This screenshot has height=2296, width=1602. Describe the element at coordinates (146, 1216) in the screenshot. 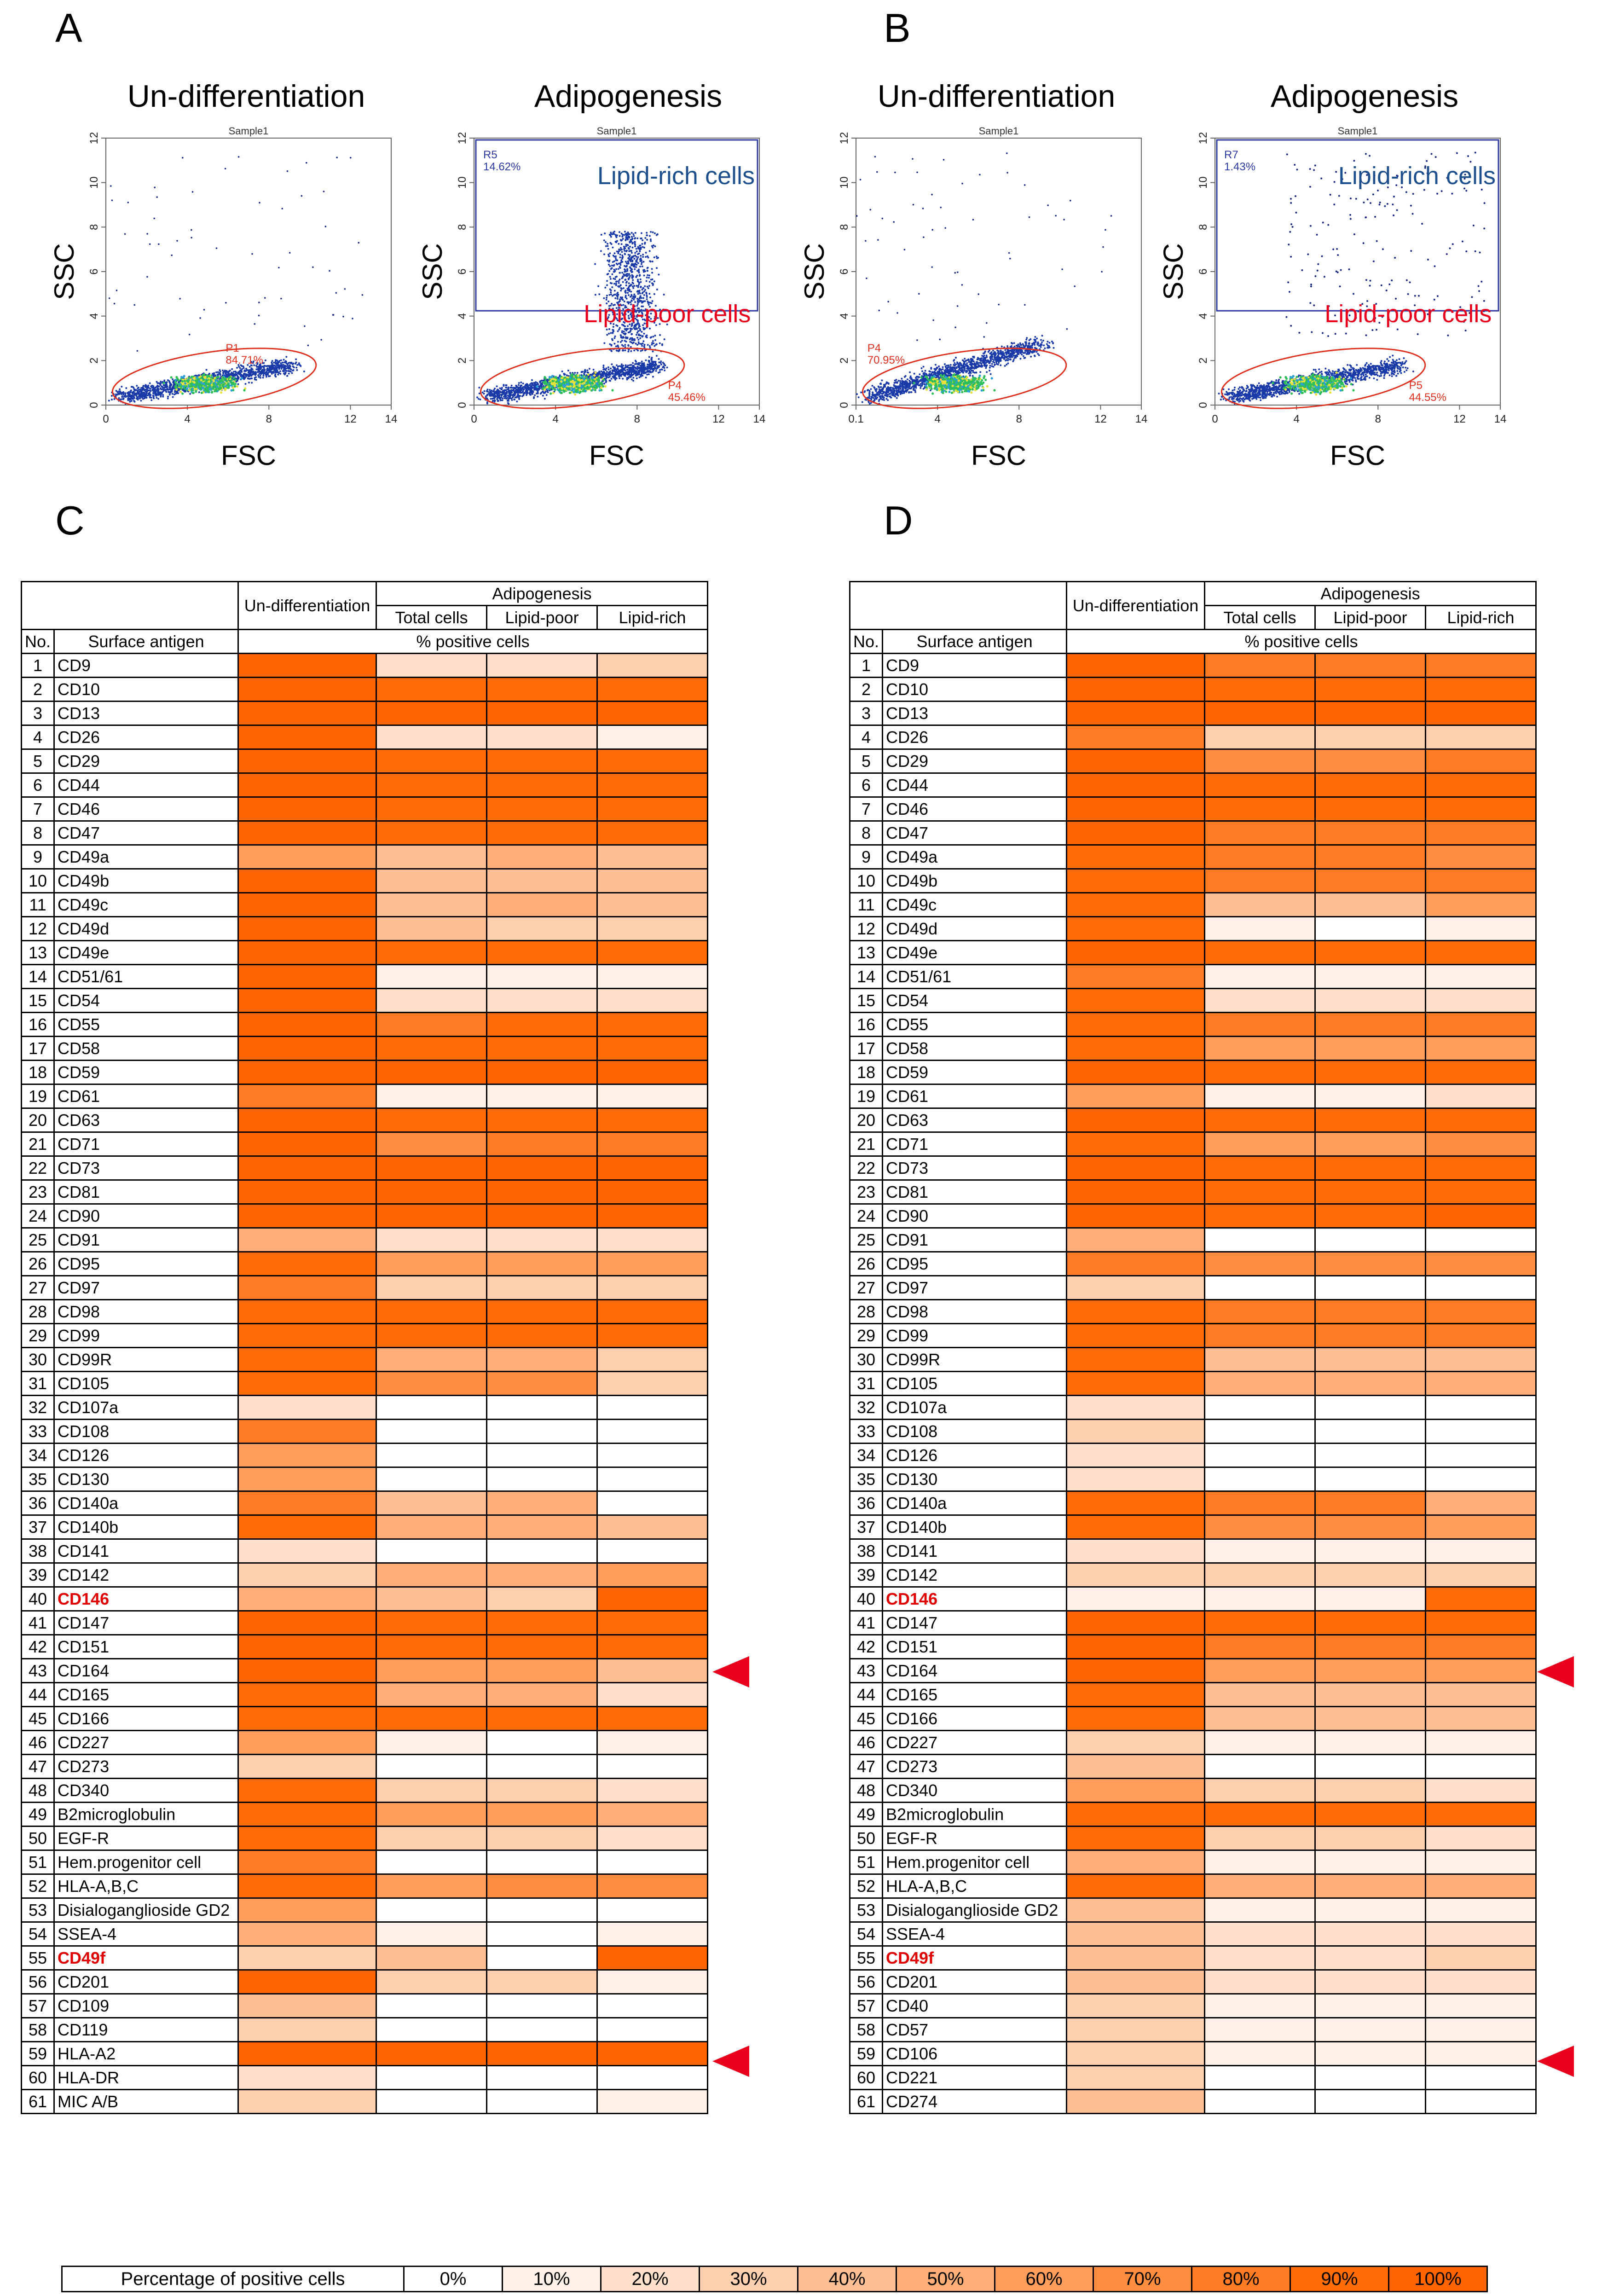

I see `antigen-name: CD90` at that location.